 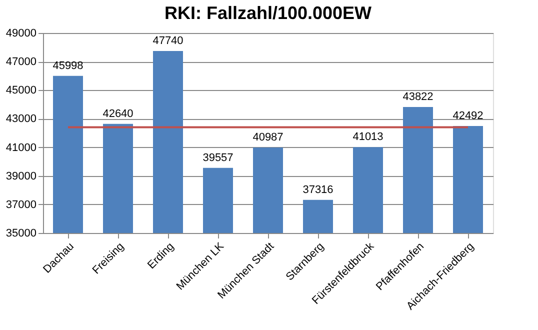 I want to click on data-label: 41013, so click(x=368, y=137).